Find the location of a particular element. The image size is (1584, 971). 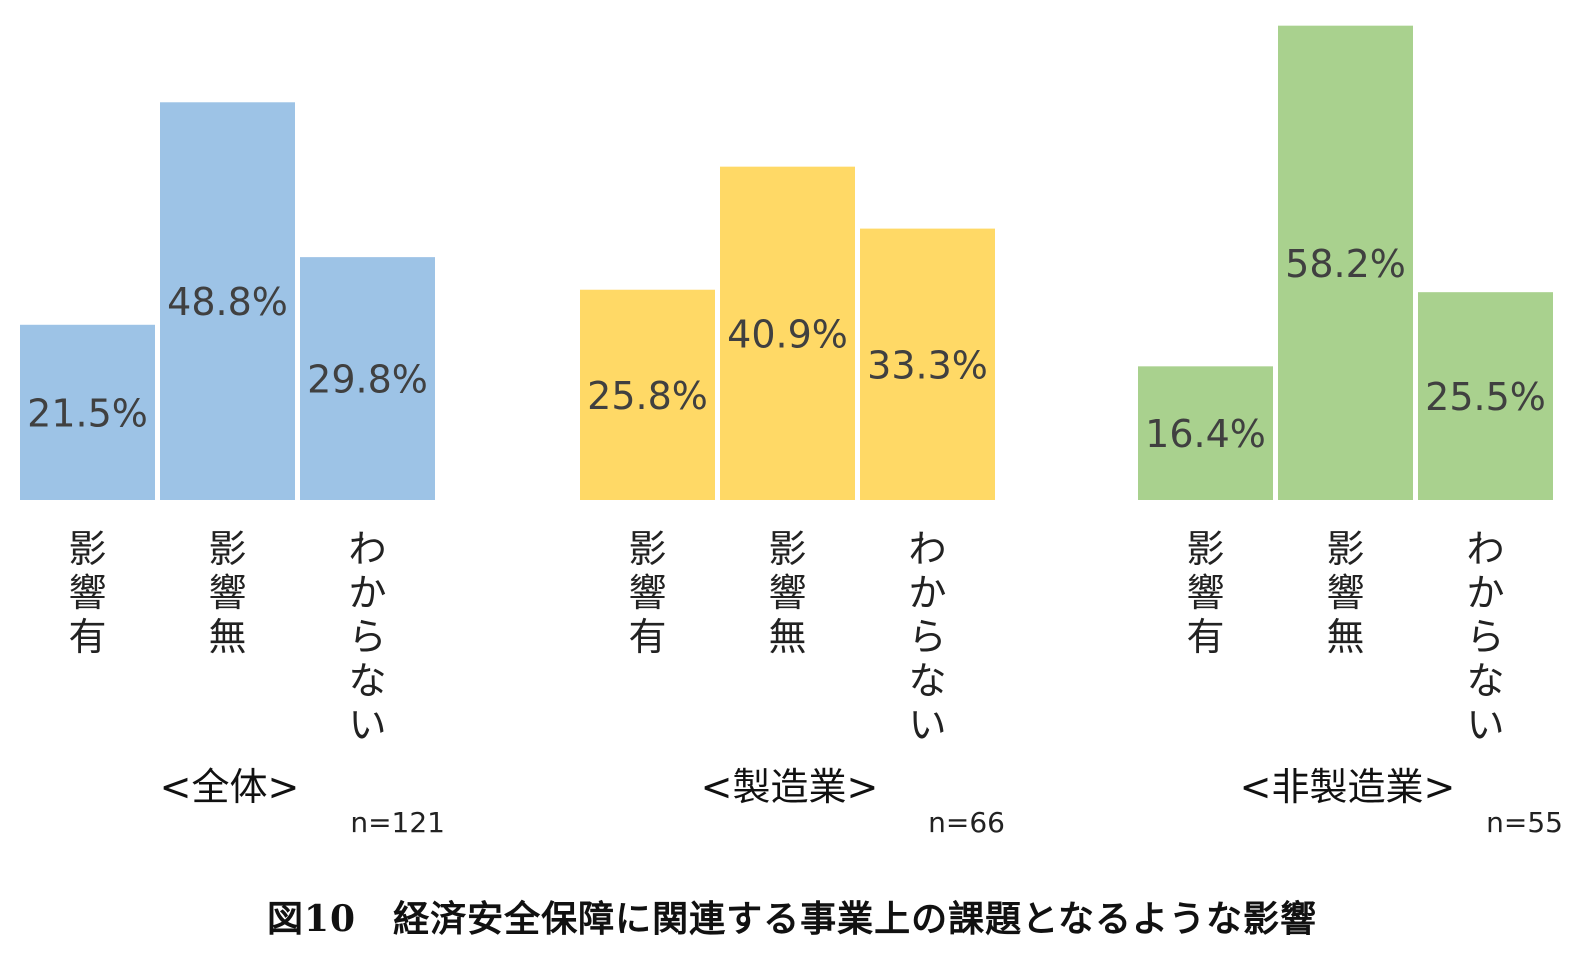

value-label: 48.8% is located at coordinates (227, 302).